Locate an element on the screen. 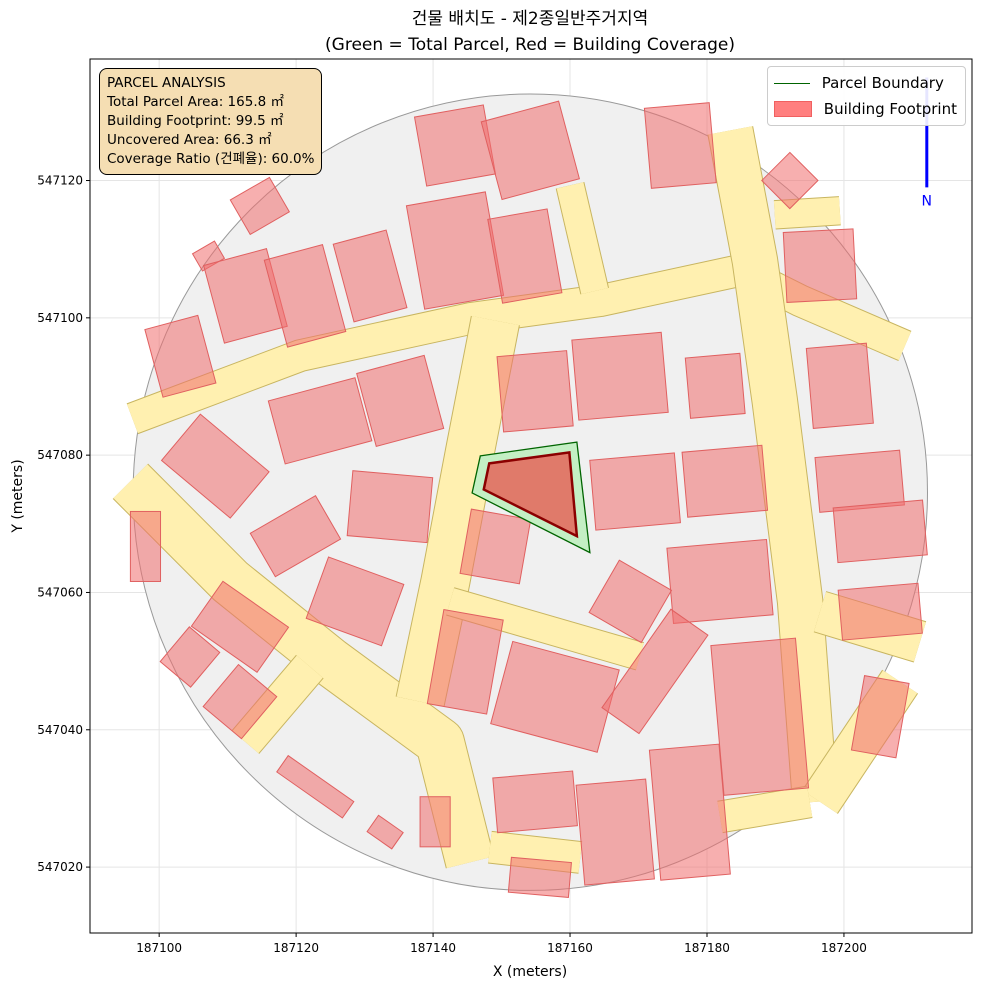 The height and width of the screenshot is (990, 981). y-tick-label: 547120 is located at coordinates (60, 181).